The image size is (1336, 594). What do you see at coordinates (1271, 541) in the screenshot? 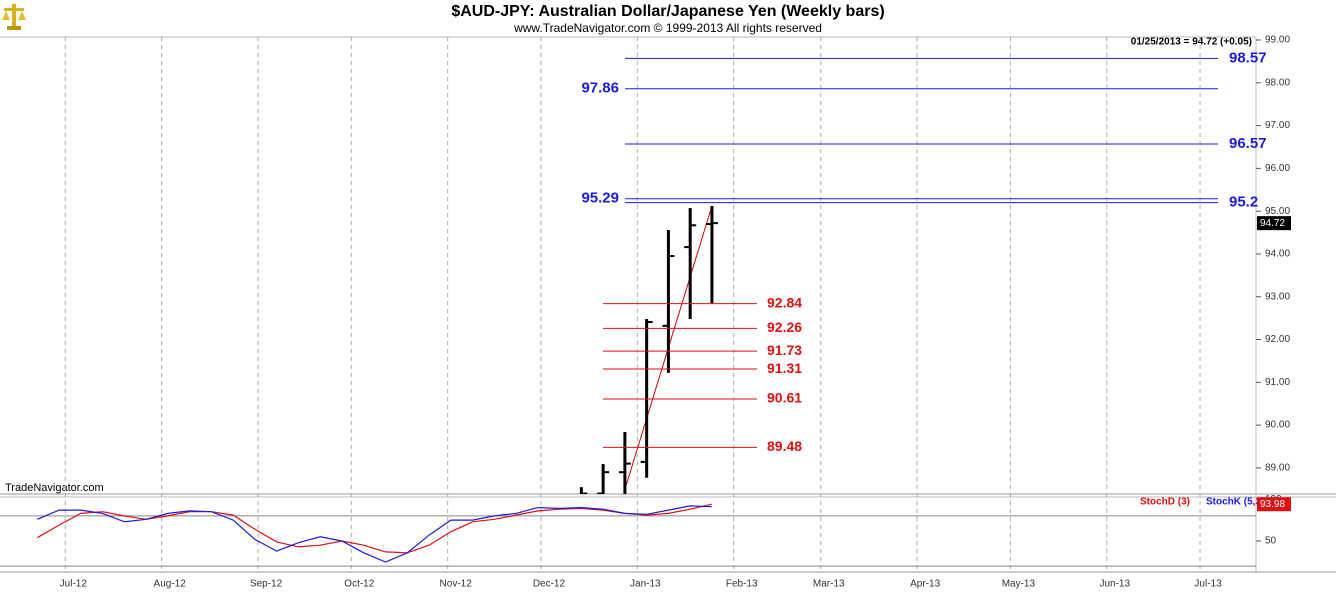
I see `y-tick-label: 50` at bounding box center [1271, 541].